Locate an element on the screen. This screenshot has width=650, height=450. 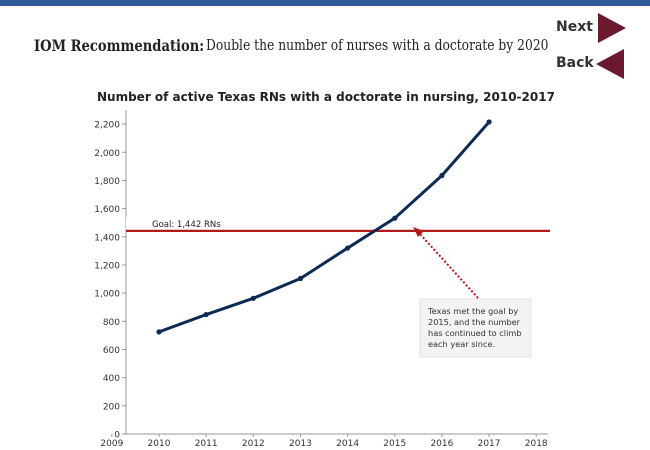
x-tick-label: 2011 is located at coordinates (206, 444).